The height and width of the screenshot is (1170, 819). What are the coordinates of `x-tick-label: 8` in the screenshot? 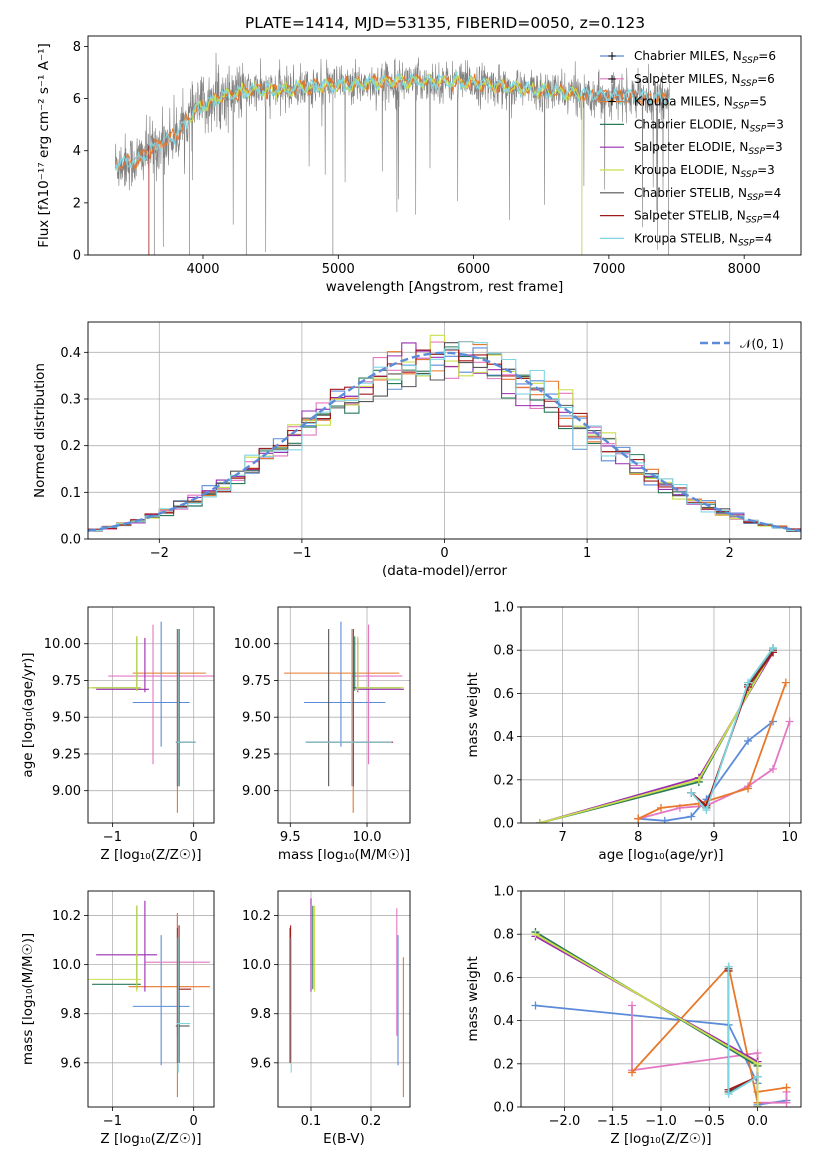 It's located at (638, 837).